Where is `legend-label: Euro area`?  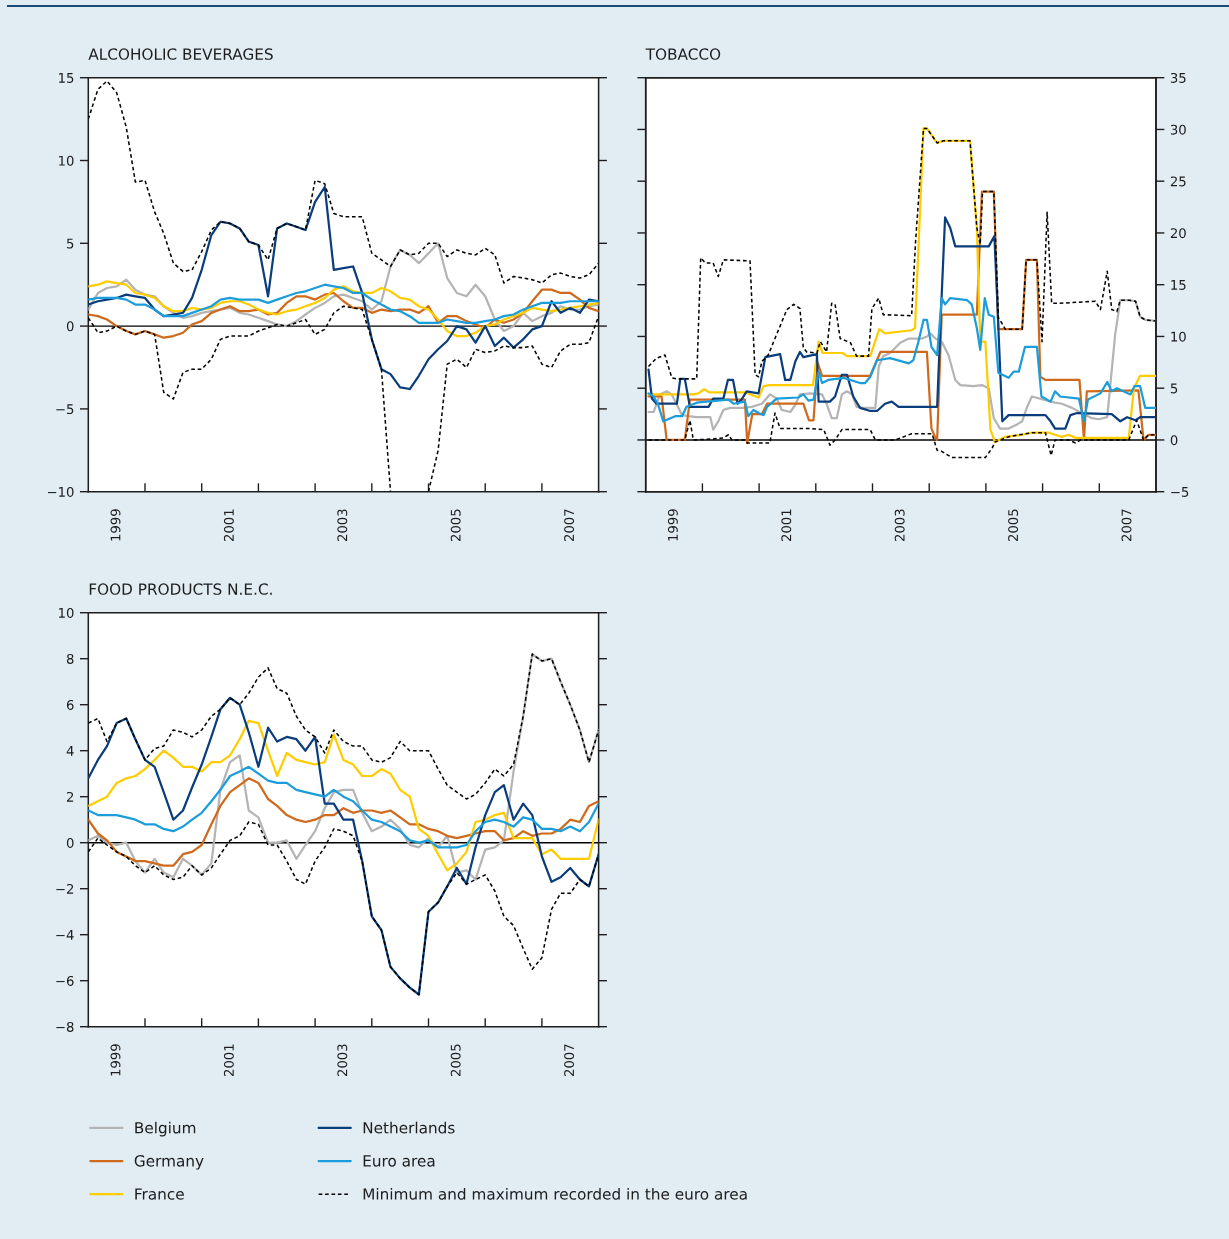 legend-label: Euro area is located at coordinates (399, 1161).